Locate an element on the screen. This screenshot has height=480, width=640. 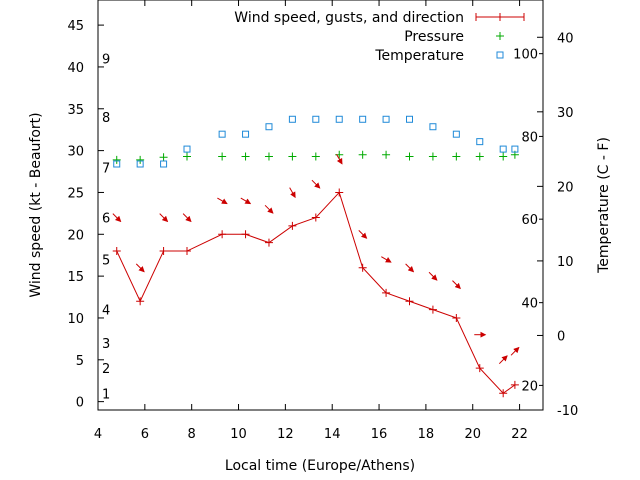
temperature-series is located at coordinates (316, 141).